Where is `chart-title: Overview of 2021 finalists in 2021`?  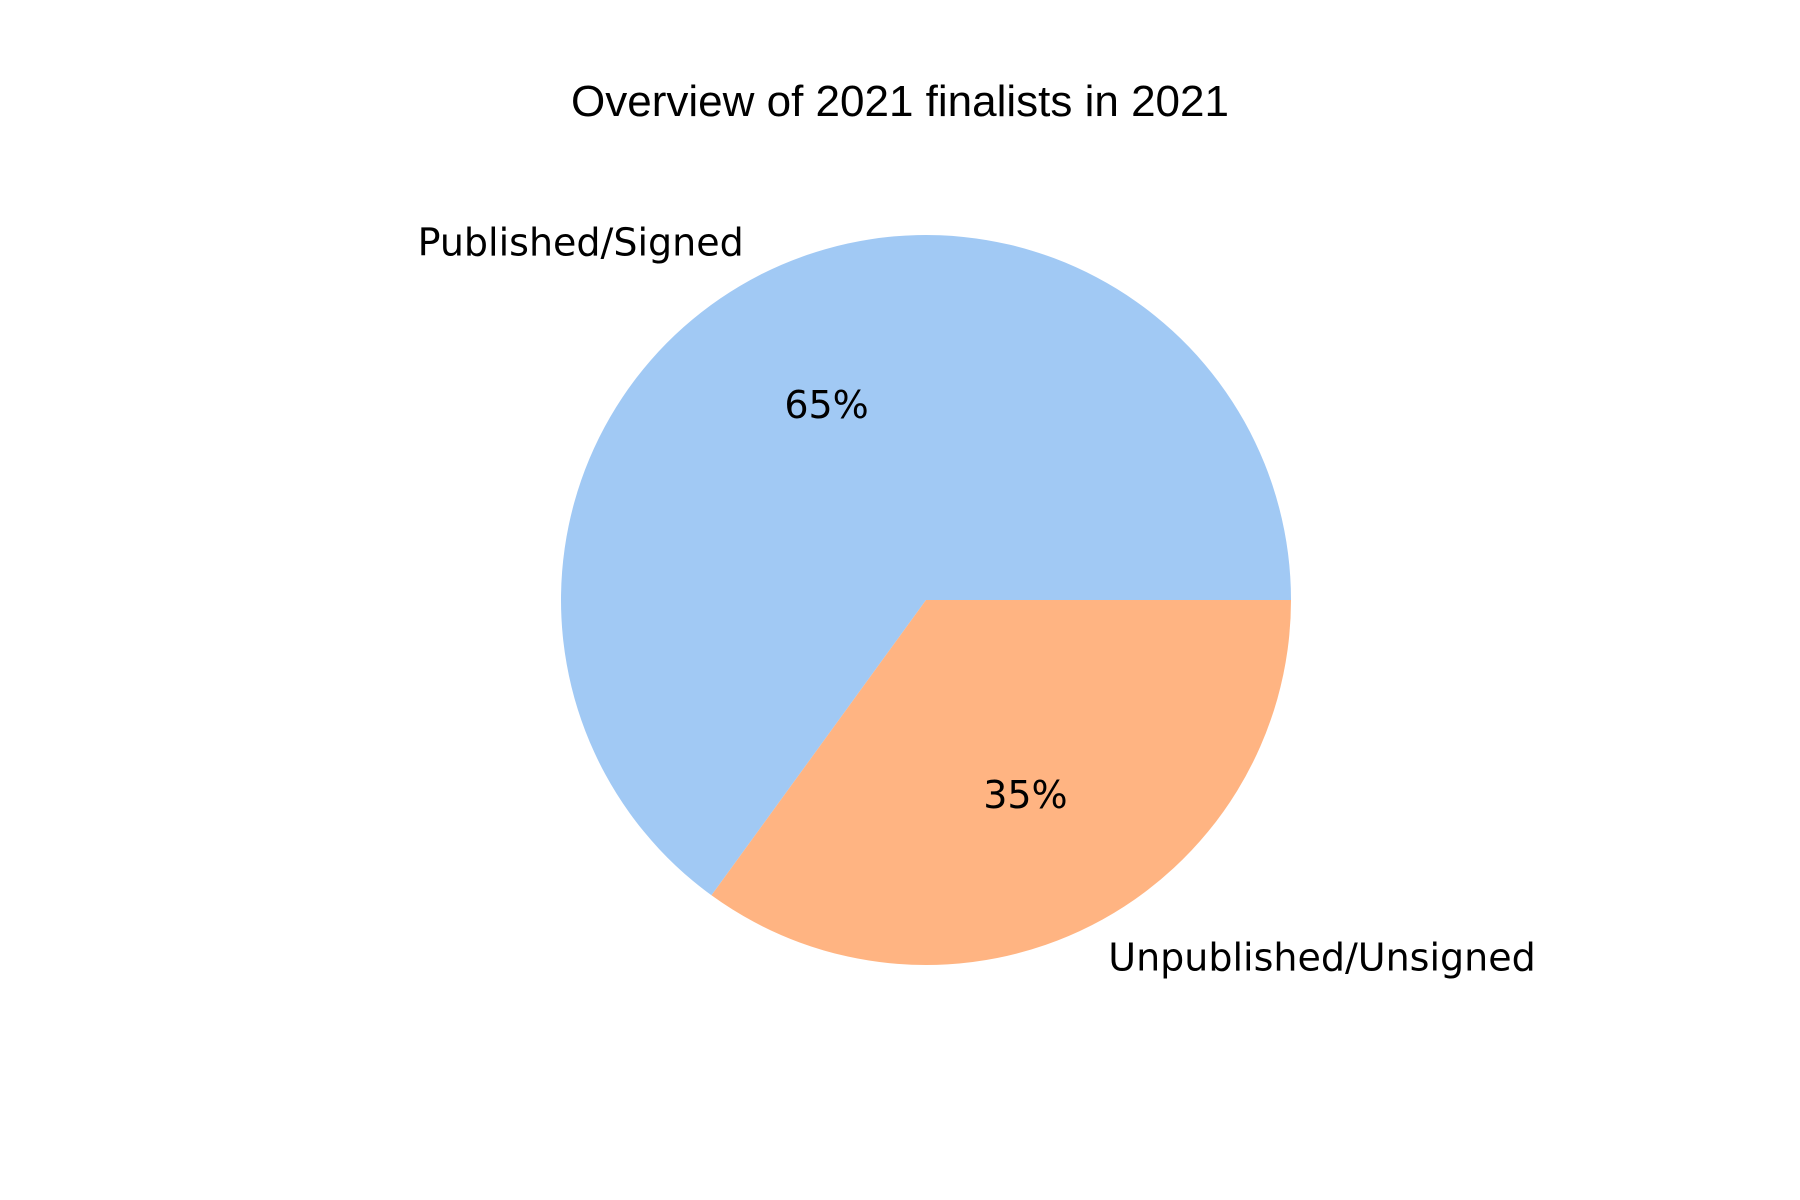
chart-title: Overview of 2021 finalists in 2021 is located at coordinates (900, 101).